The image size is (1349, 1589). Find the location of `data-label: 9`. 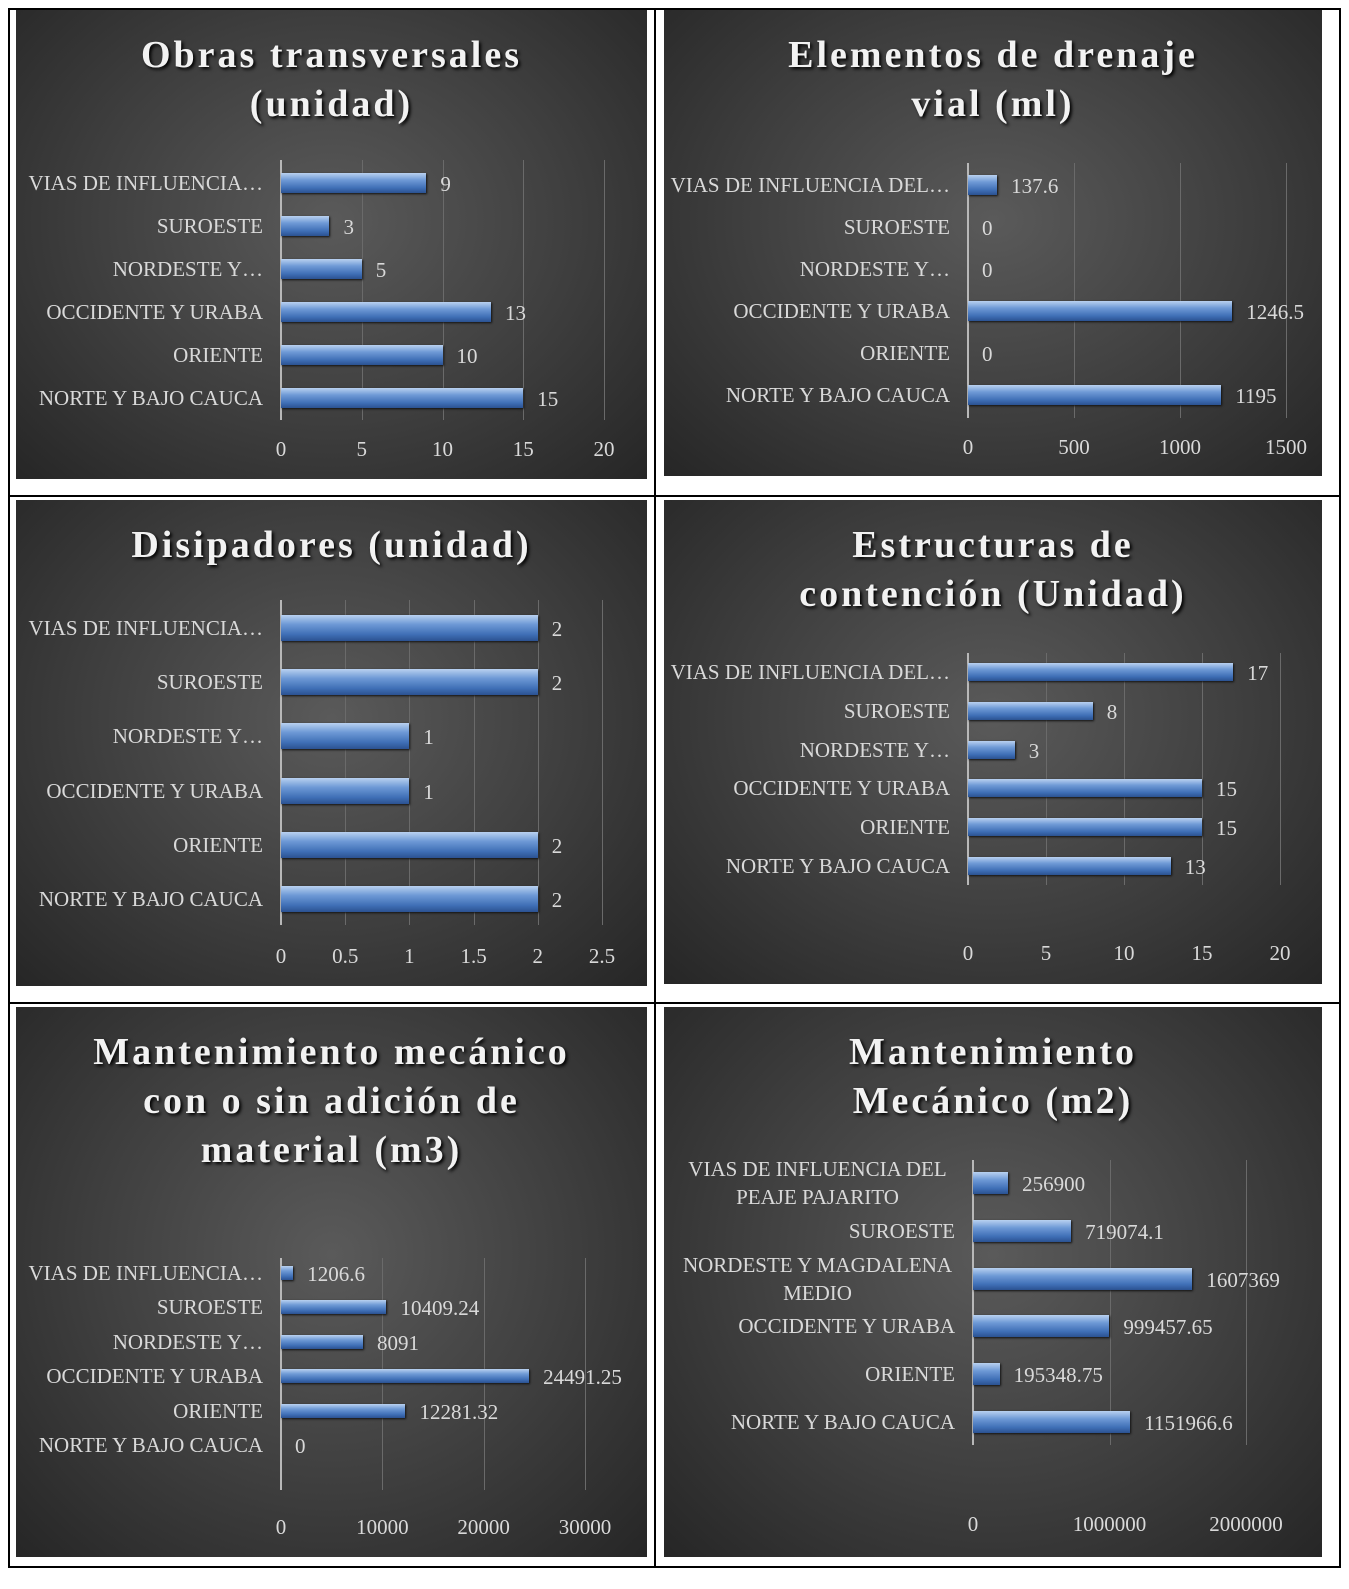

data-label: 9 is located at coordinates (445, 184).